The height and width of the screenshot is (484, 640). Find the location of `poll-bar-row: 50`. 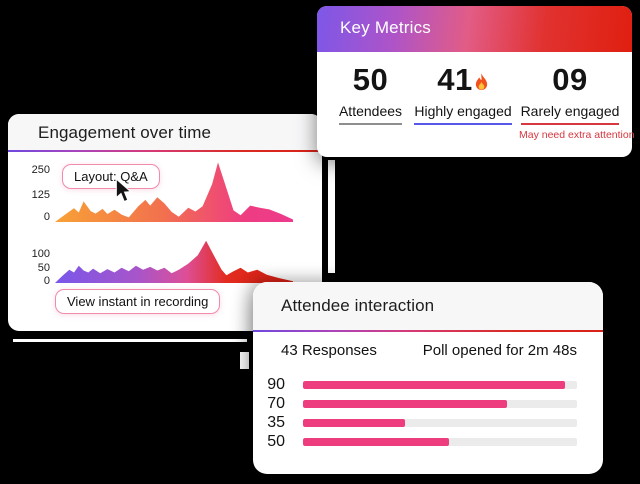

poll-bar-row: 50 is located at coordinates (415, 441).